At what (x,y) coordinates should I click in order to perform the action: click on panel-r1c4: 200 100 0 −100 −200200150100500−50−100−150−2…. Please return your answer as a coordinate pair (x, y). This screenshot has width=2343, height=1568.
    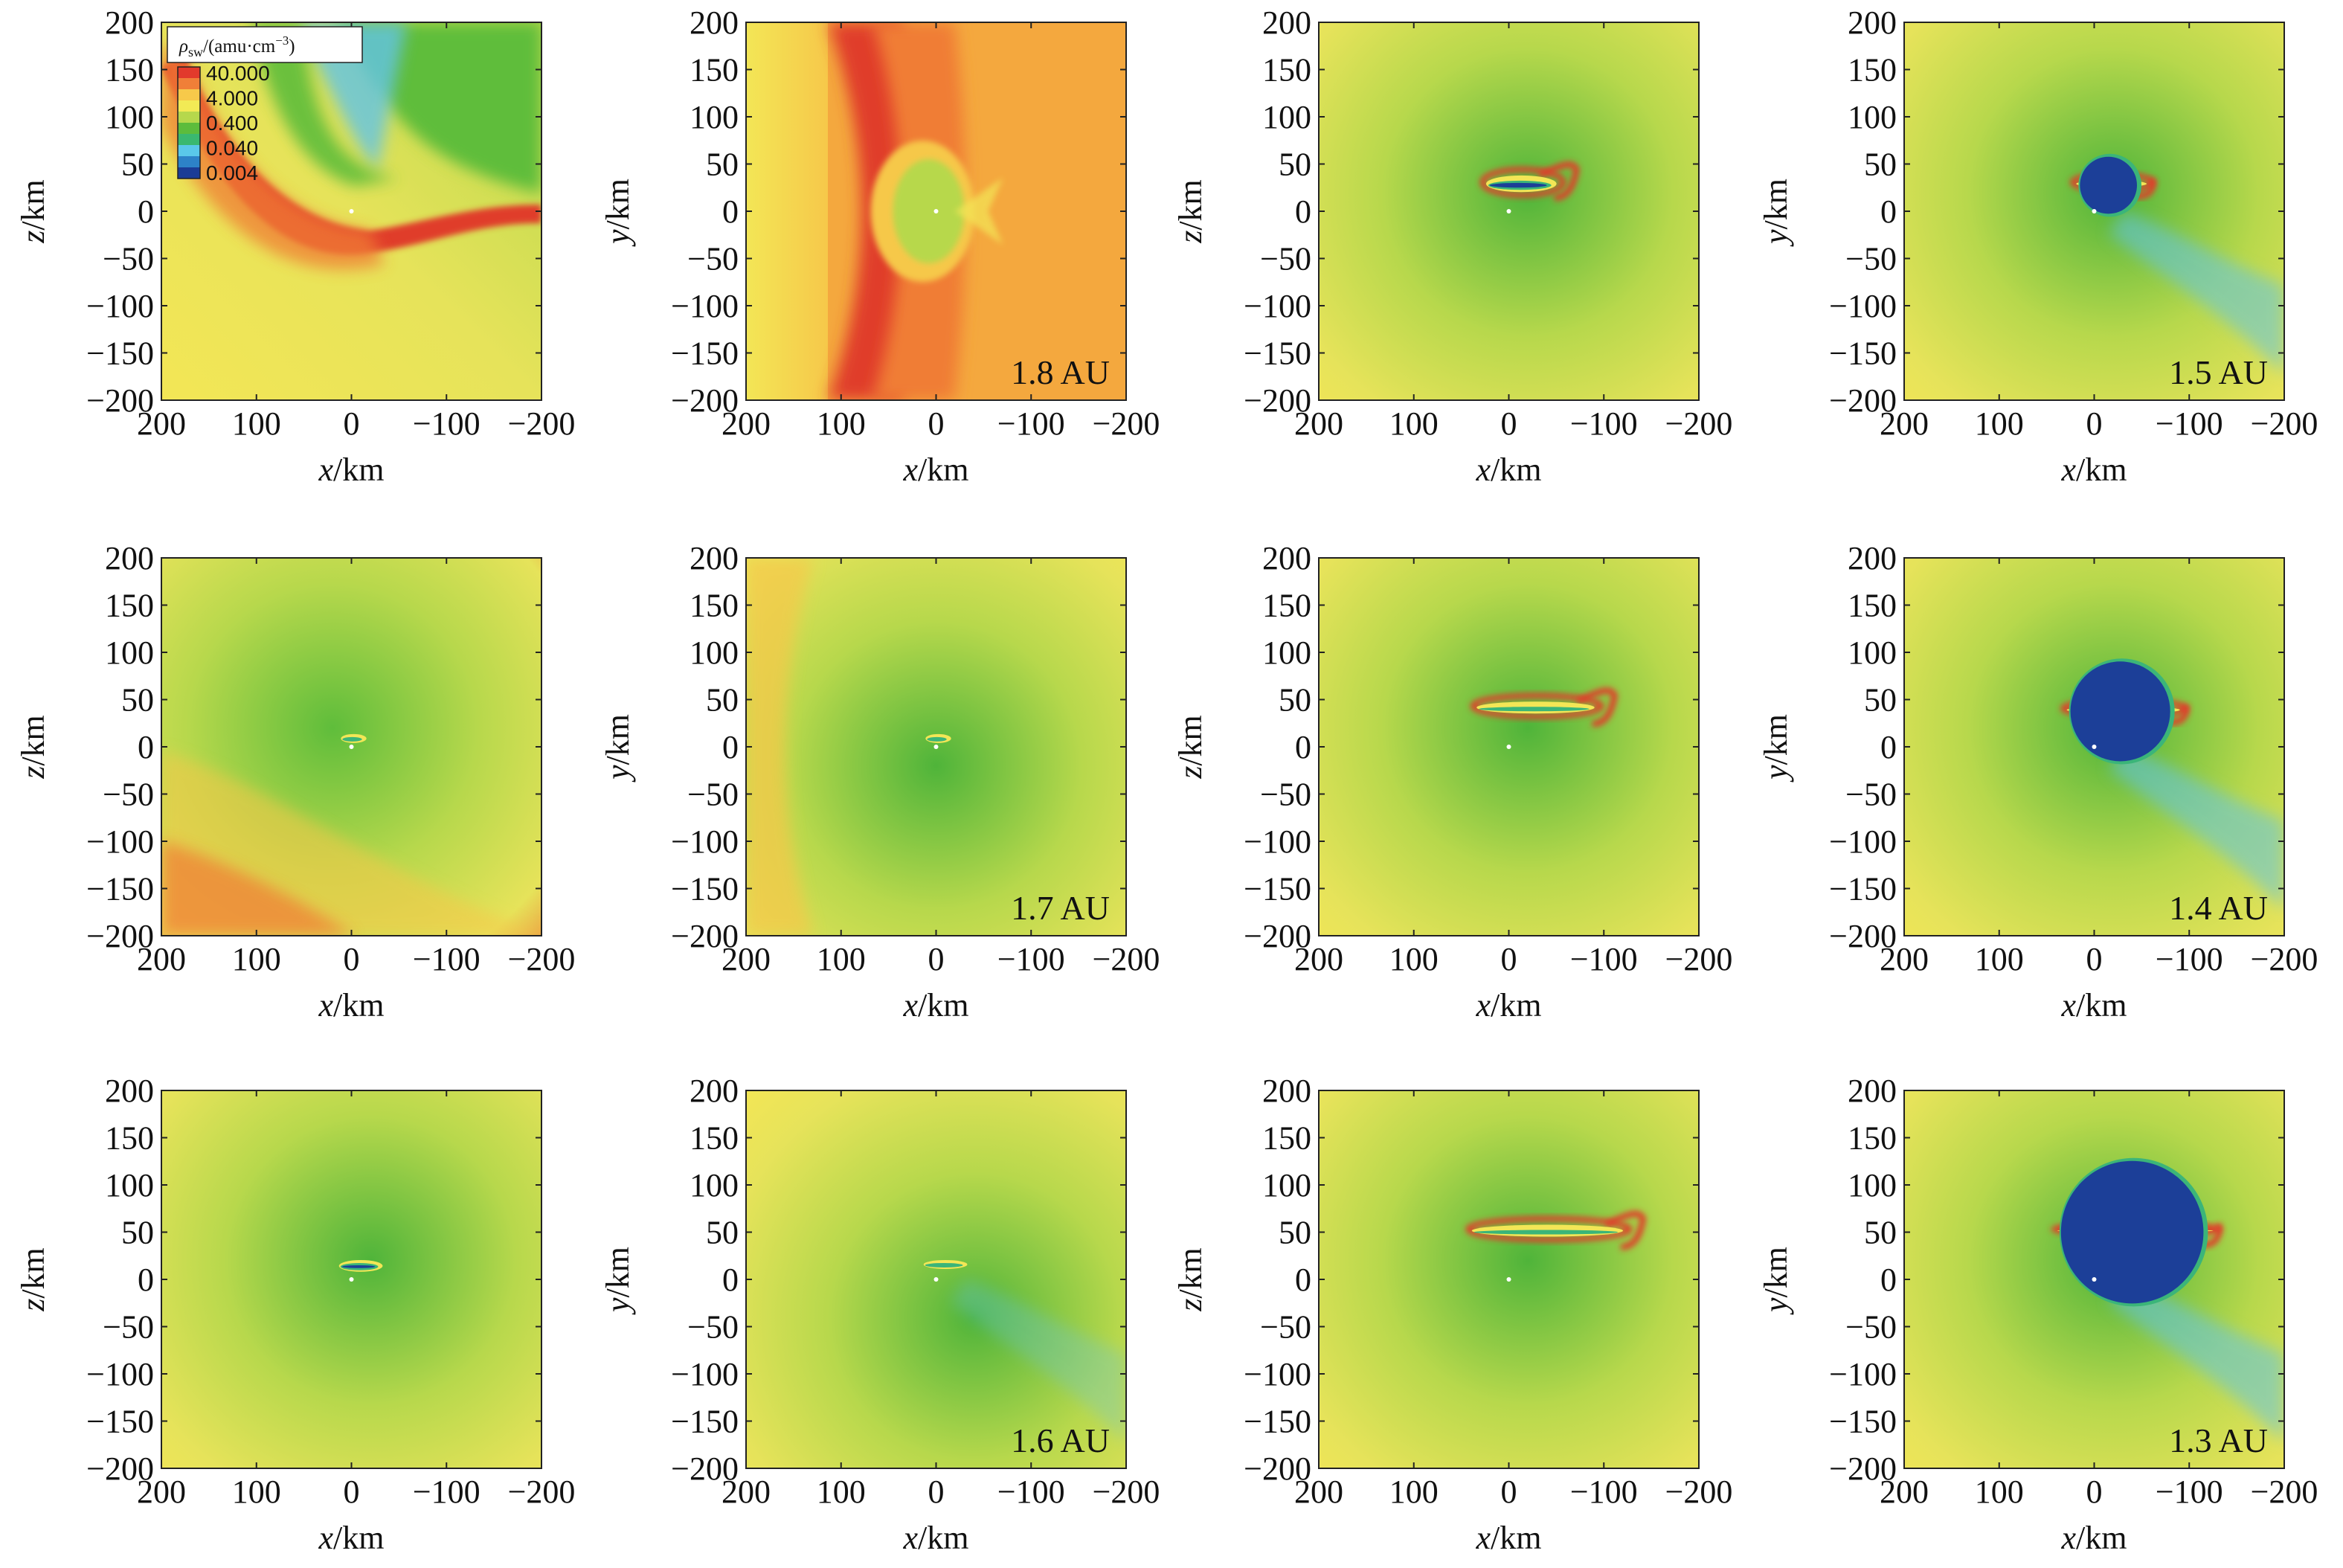
    Looking at the image, I should click on (2038, 246).